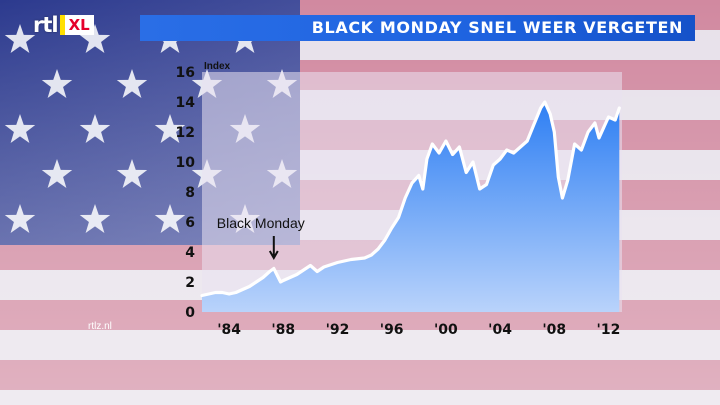  What do you see at coordinates (100, 326) in the screenshot?
I see `source-label: rtlz.nl` at bounding box center [100, 326].